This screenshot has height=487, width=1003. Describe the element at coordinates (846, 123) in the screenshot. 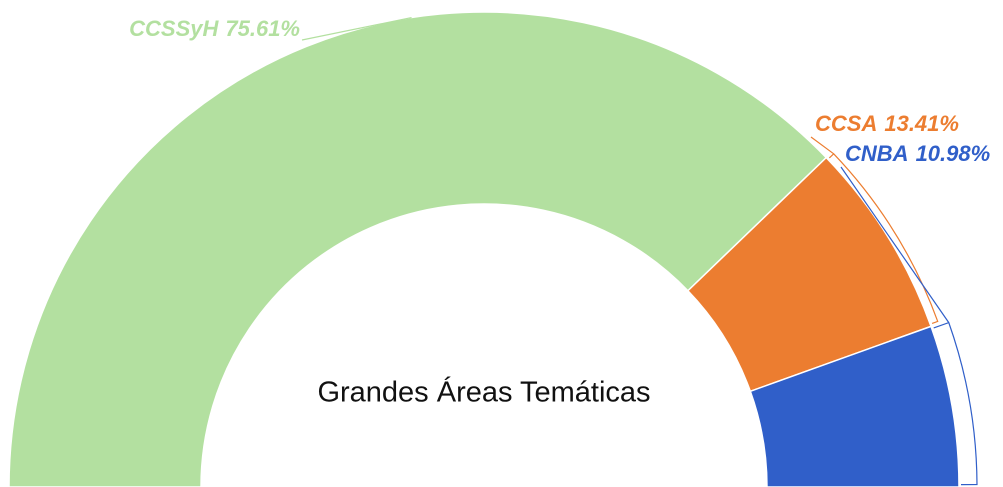

I see `label-category: CCSA` at that location.